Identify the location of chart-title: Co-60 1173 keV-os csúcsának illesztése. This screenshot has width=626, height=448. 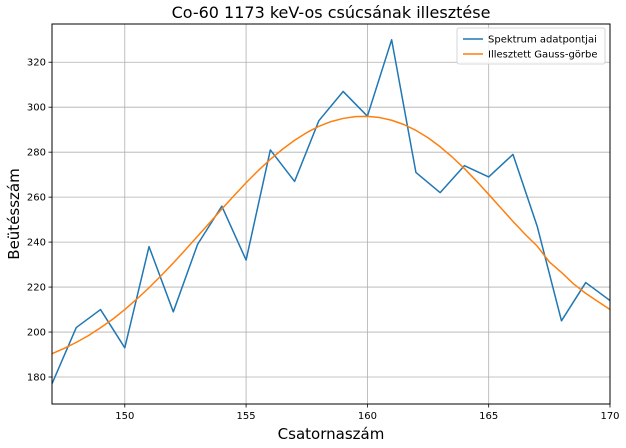
(331, 12).